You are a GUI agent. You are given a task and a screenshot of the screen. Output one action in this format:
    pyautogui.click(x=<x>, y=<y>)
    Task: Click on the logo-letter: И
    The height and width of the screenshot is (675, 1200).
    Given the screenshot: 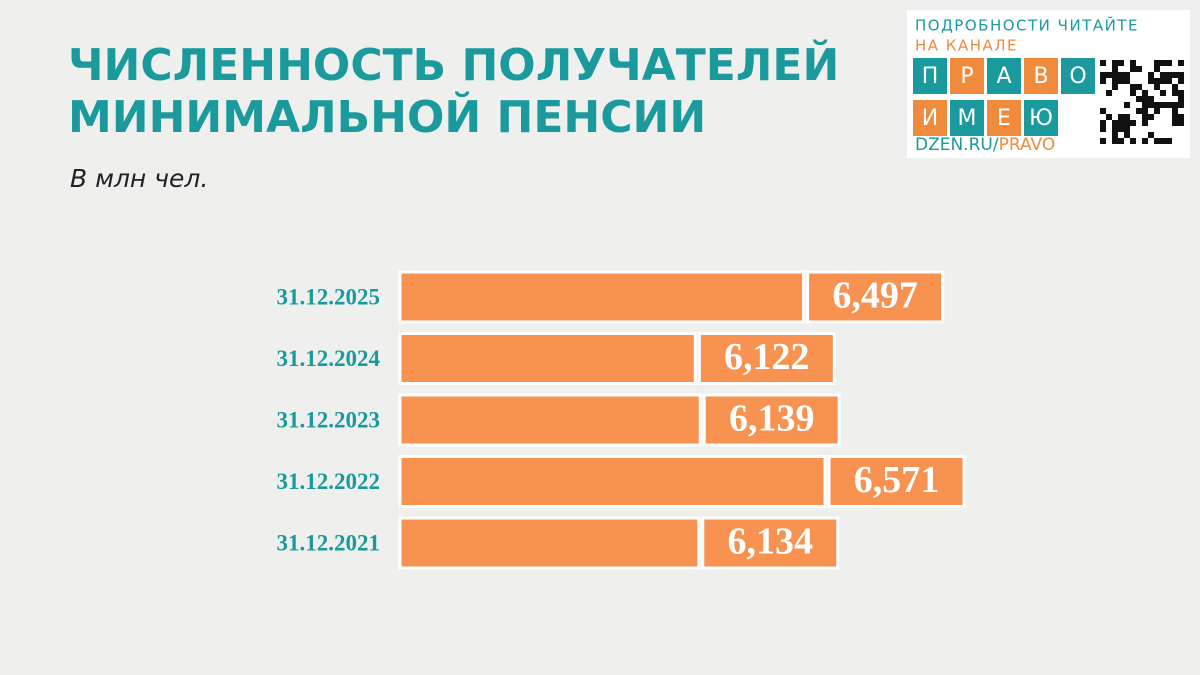 What is the action you would take?
    pyautogui.click(x=930, y=118)
    